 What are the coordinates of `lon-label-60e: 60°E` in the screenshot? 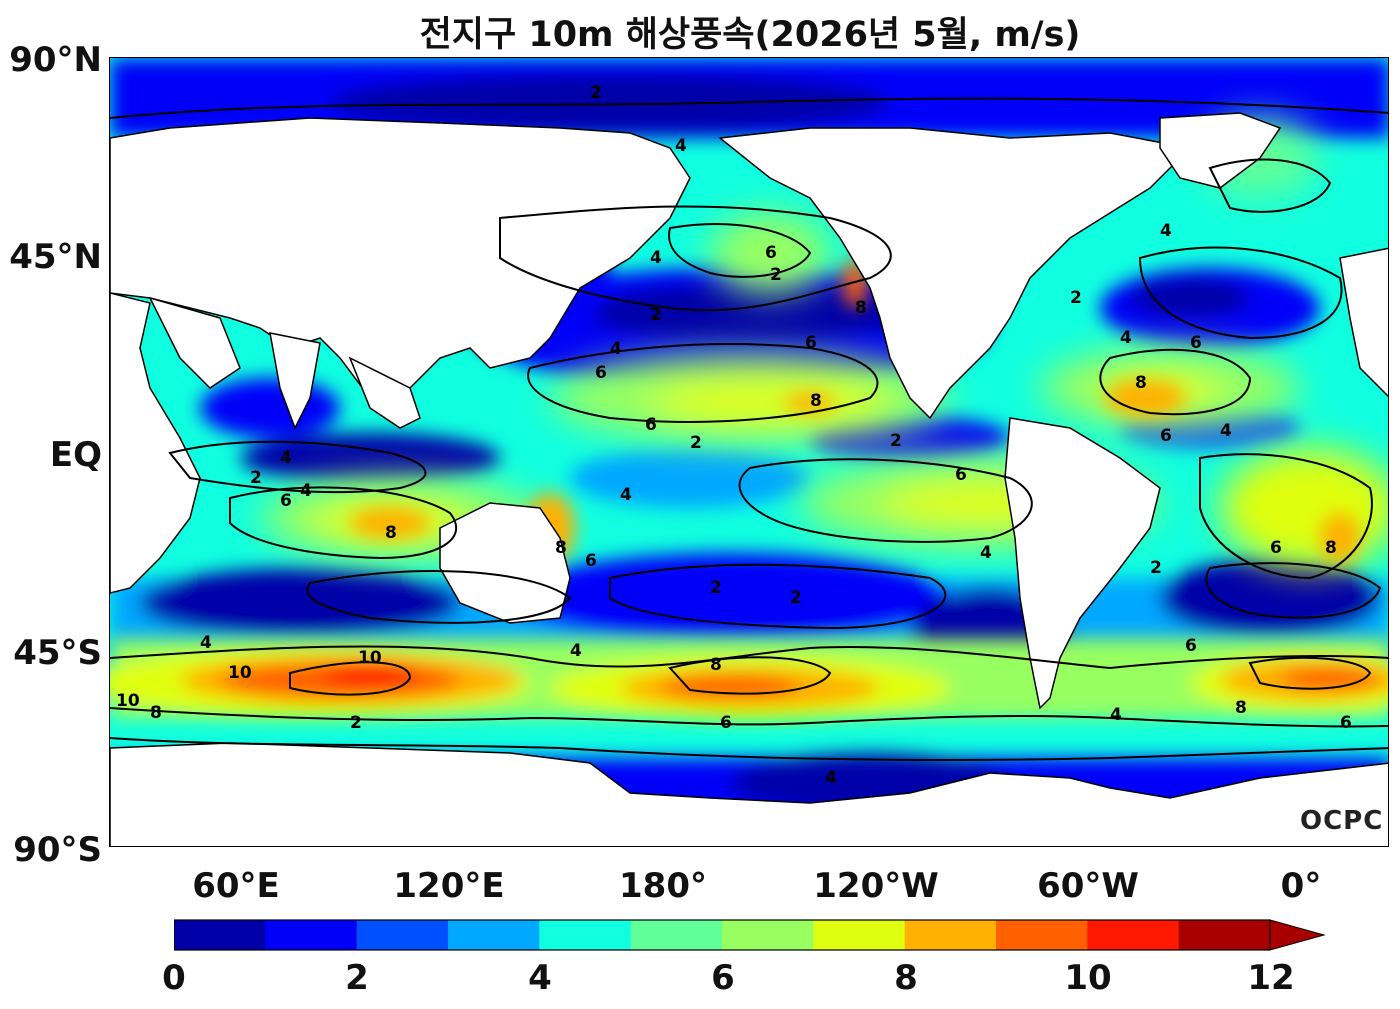 It's located at (236, 886).